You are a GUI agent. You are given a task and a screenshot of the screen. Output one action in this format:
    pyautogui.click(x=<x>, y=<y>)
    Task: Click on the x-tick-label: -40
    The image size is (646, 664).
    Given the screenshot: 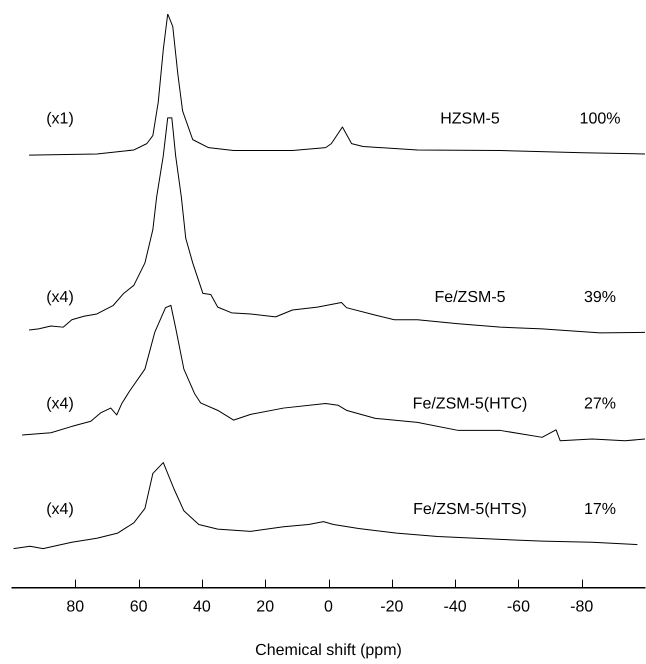 What is the action you would take?
    pyautogui.click(x=455, y=607)
    